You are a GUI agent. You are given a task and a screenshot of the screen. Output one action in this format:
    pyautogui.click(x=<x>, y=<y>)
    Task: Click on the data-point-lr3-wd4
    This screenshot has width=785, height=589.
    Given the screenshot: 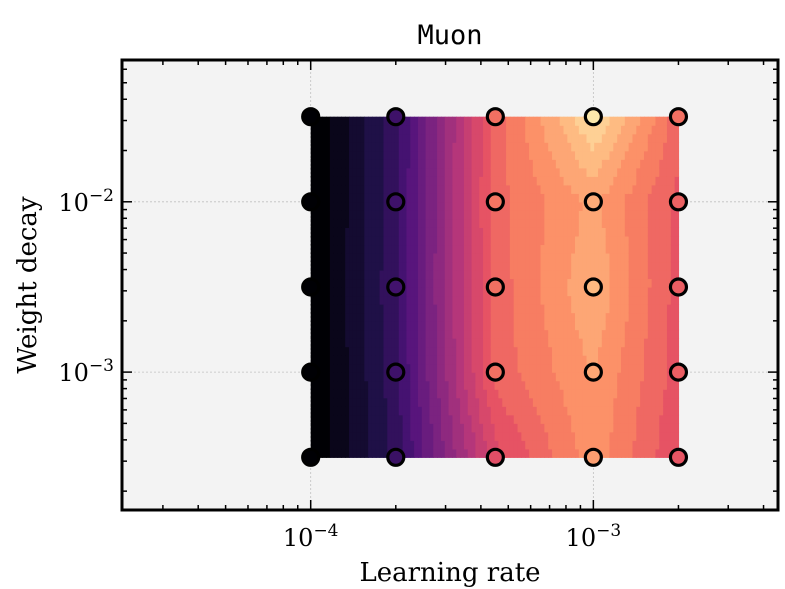 What is the action you would take?
    pyautogui.click(x=593, y=117)
    